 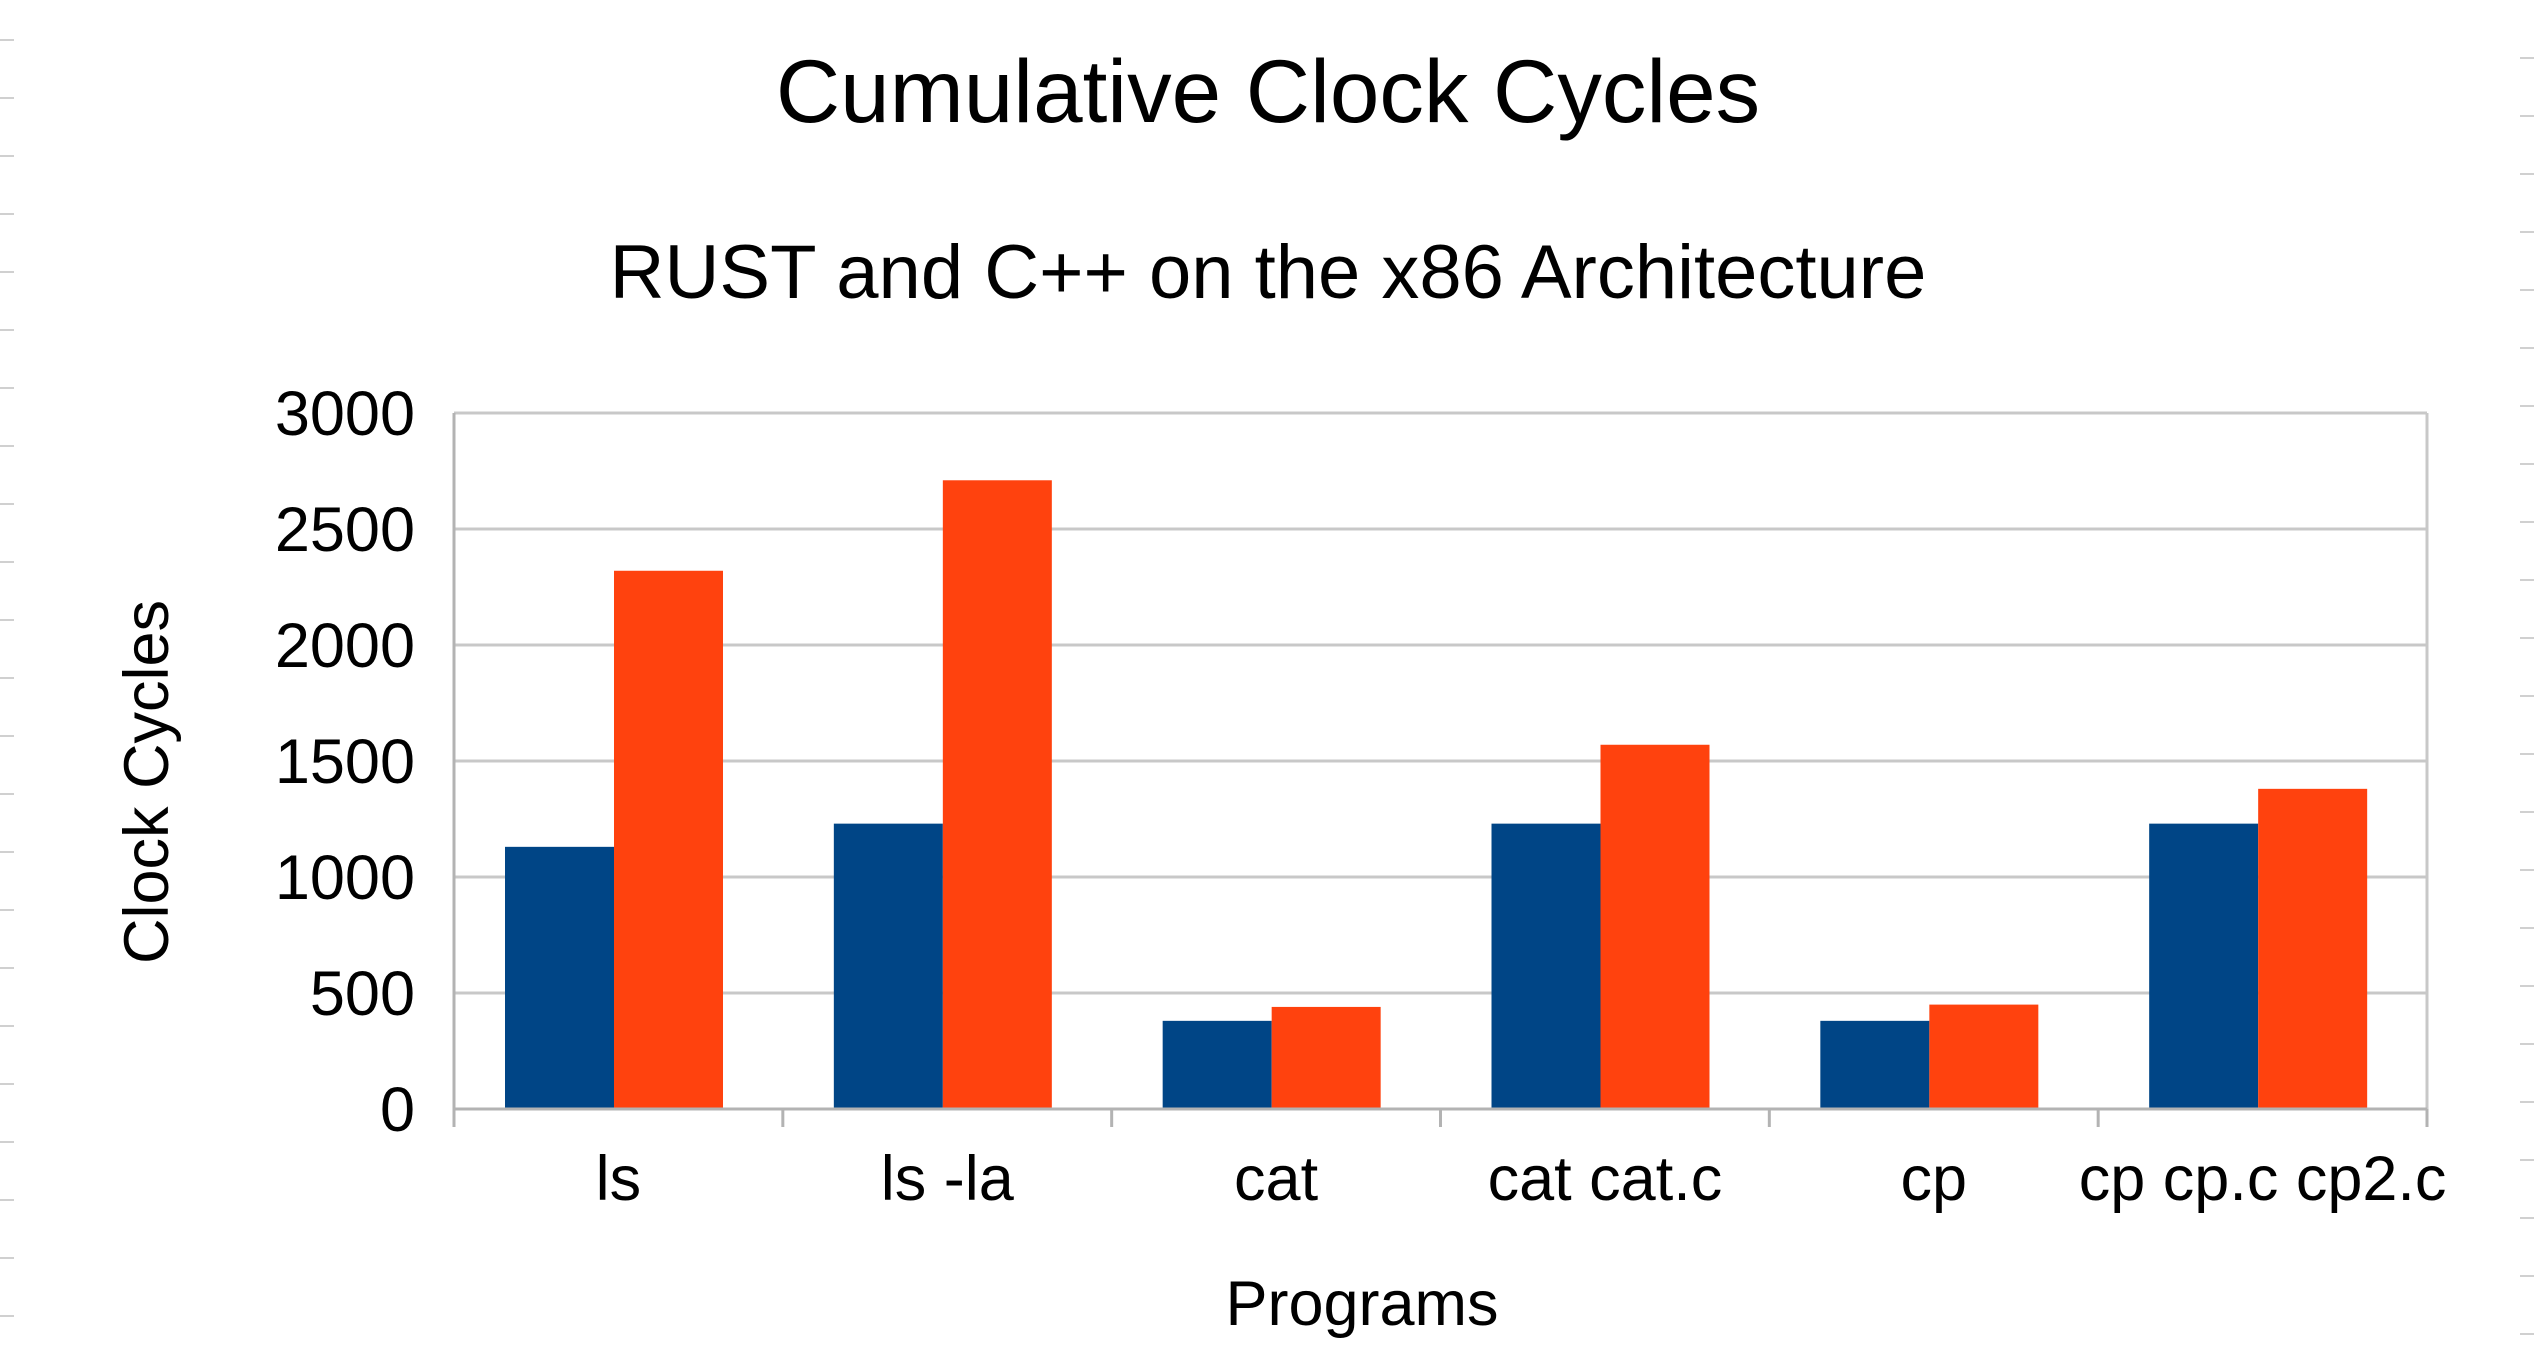 I want to click on y-tick-labels: 0 500 1000 1500 2000 2500 3000, so click(x=345, y=762).